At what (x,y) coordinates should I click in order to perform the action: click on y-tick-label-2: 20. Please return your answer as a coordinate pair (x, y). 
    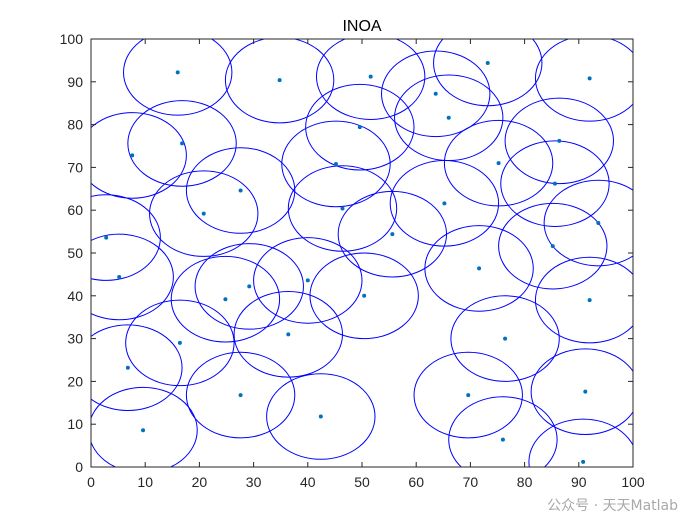
    Looking at the image, I should click on (75, 381).